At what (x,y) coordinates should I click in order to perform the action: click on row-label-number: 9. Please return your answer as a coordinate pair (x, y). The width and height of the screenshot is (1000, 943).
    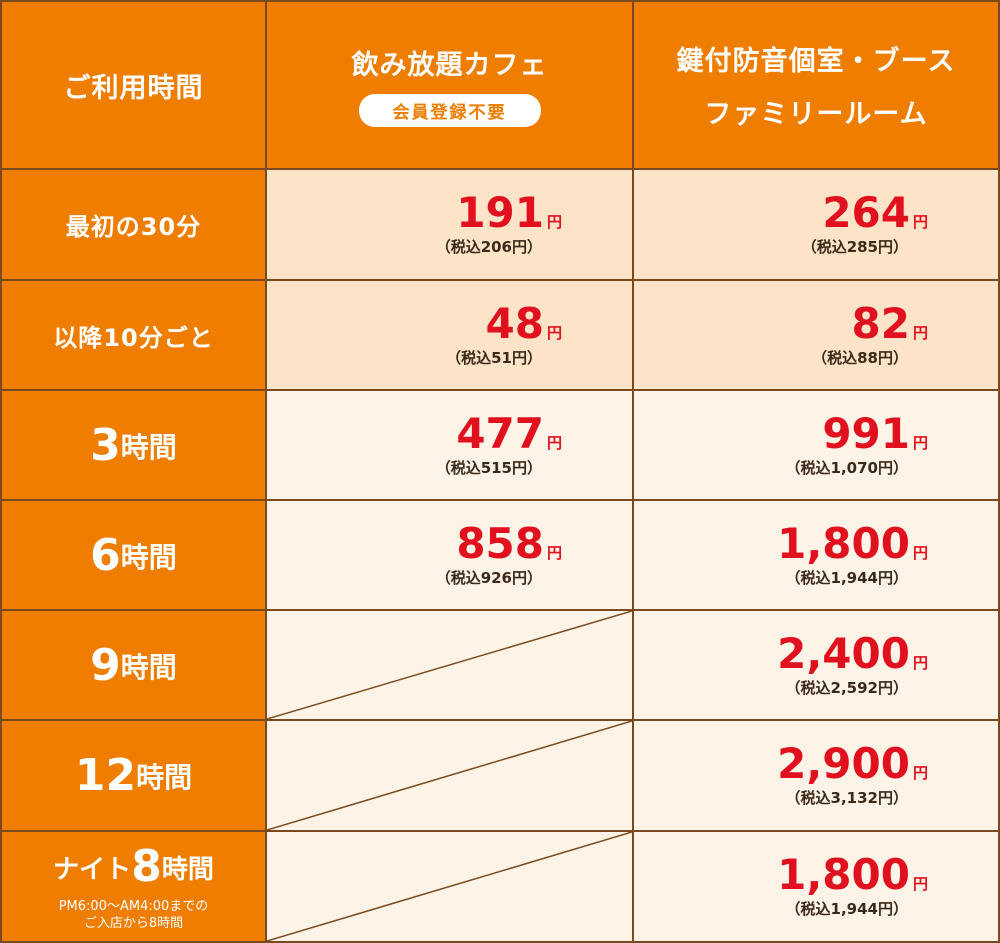
    Looking at the image, I should click on (105, 665).